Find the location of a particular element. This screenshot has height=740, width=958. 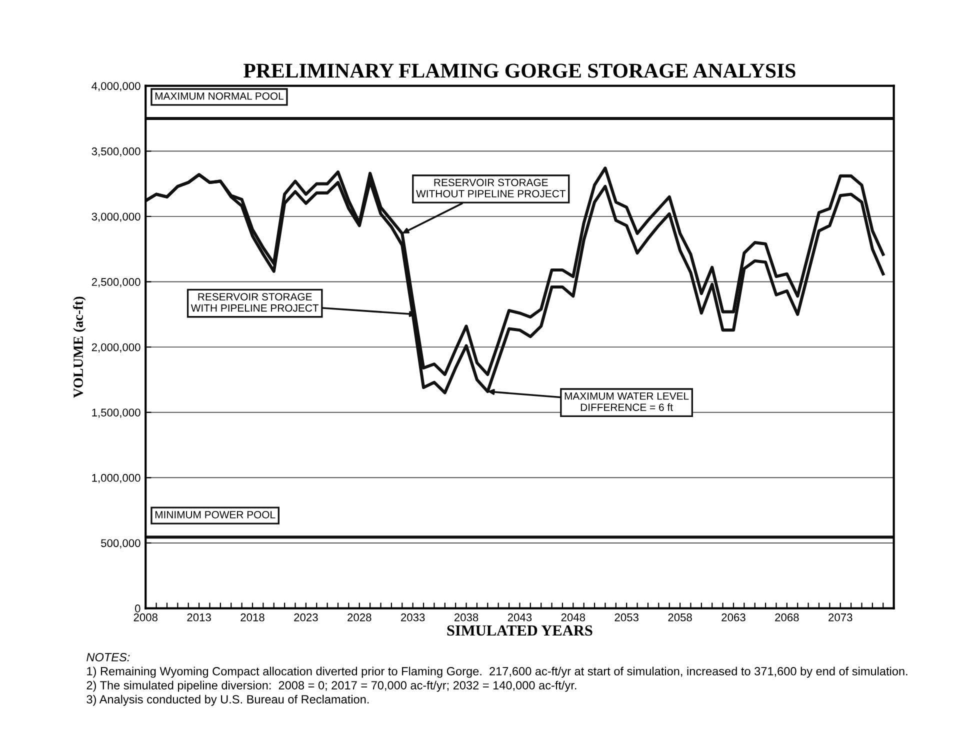

y-tick-label: 3,500,000 is located at coordinates (116, 152).